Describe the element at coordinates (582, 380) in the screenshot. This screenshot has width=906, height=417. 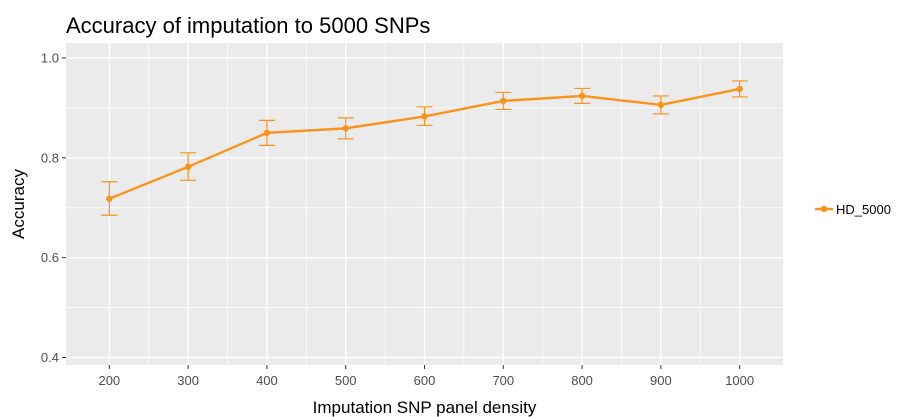
I see `x-tick-label: 800` at that location.